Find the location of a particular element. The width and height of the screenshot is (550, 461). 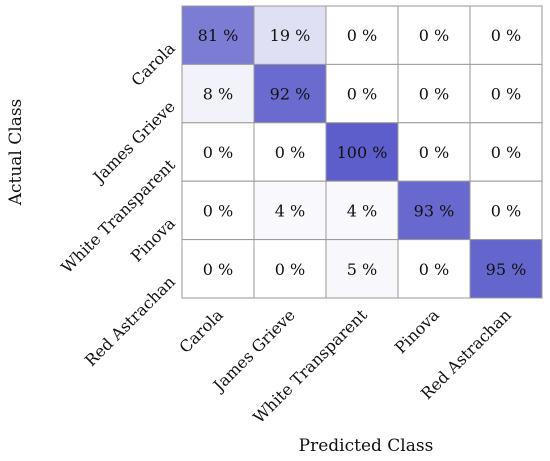

cell-value-label: 100 % is located at coordinates (362, 152).